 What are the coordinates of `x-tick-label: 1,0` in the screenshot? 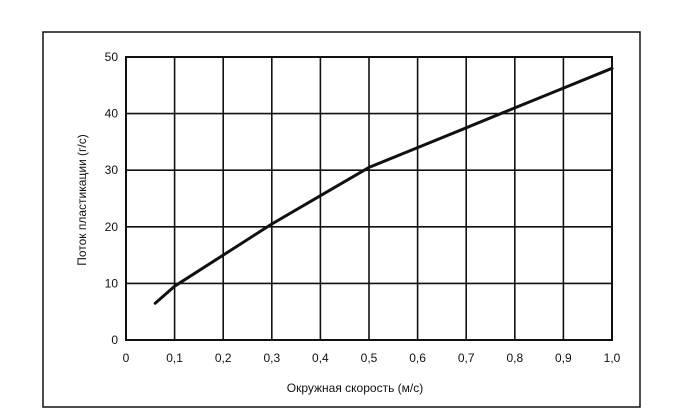 It's located at (612, 358).